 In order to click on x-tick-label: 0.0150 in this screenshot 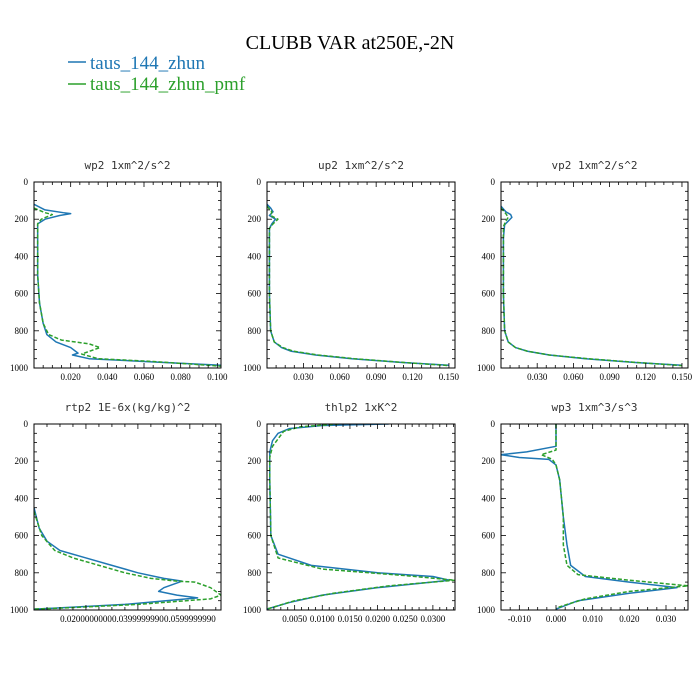, I will do `click(350, 619)`.